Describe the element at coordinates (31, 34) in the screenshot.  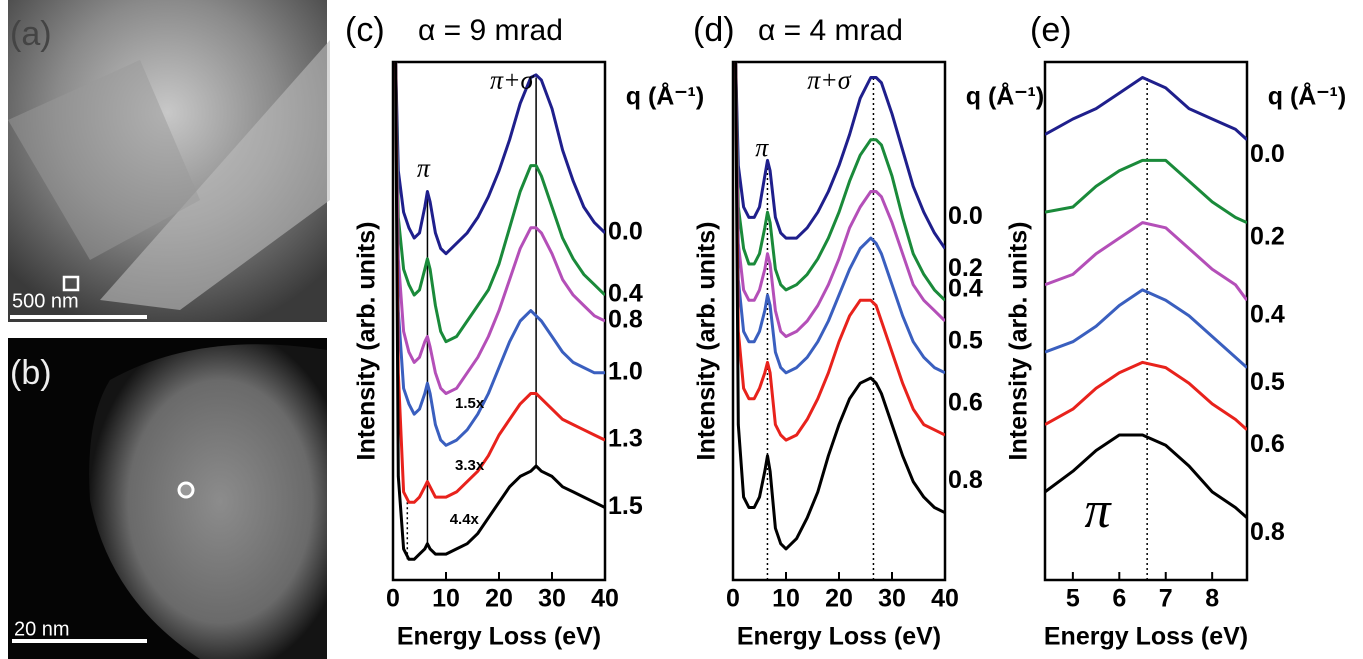
I see `panel-label: (a)` at that location.